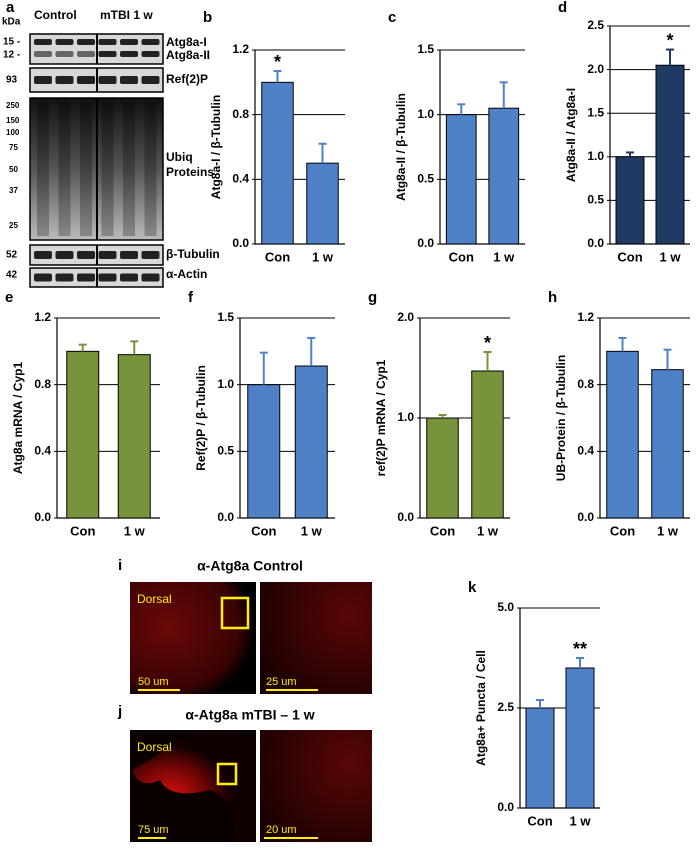 This screenshot has width=700, height=857. Describe the element at coordinates (96, 160) in the screenshot. I see `blot-strips` at that location.